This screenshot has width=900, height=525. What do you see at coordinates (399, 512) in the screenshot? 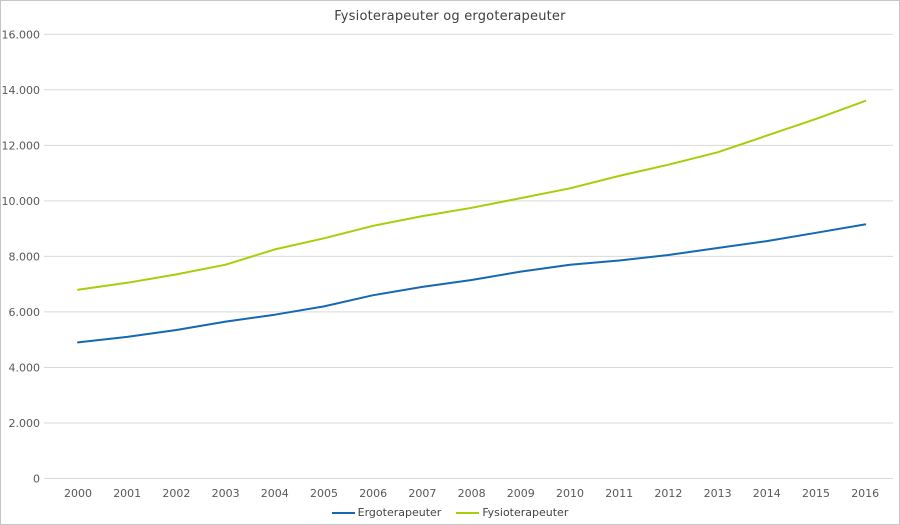
I see `legend-label-ergoterapeuter: Ergoterapeuter` at bounding box center [399, 512].